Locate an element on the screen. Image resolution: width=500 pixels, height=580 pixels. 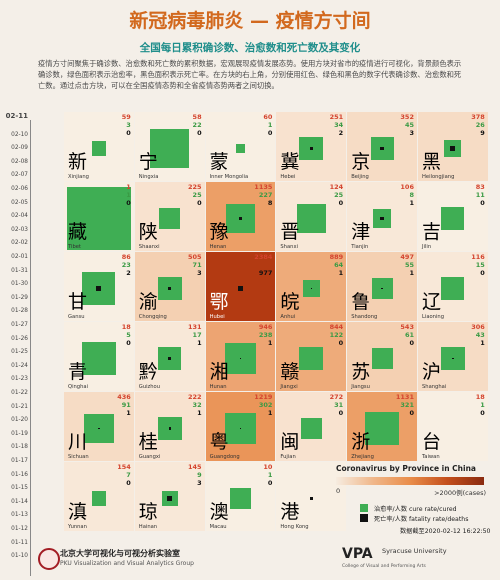
timeline-date: 01-25 is located at coordinates (19, 352).